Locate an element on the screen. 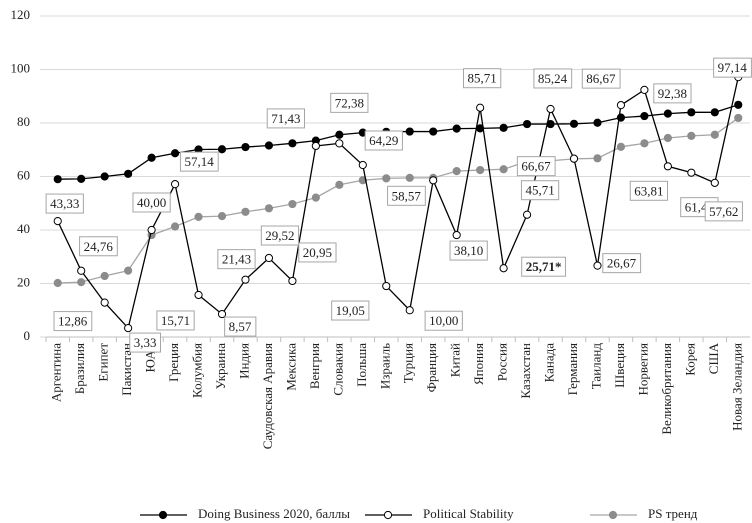 The height and width of the screenshot is (523, 752). data-label-text: 57,14 is located at coordinates (199, 161).